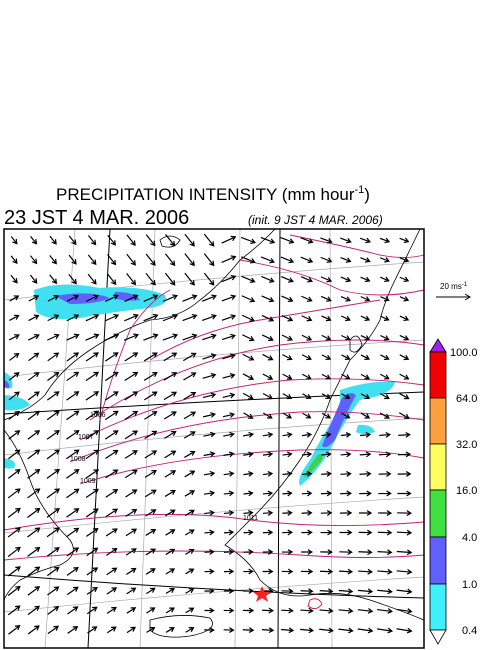 The height and width of the screenshot is (650, 500). I want to click on colorbar-under, so click(438, 637).